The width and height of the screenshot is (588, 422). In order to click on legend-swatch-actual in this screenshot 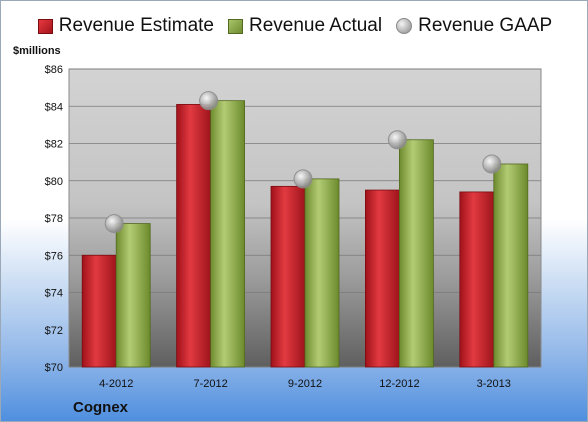, I will do `click(235, 26)`.